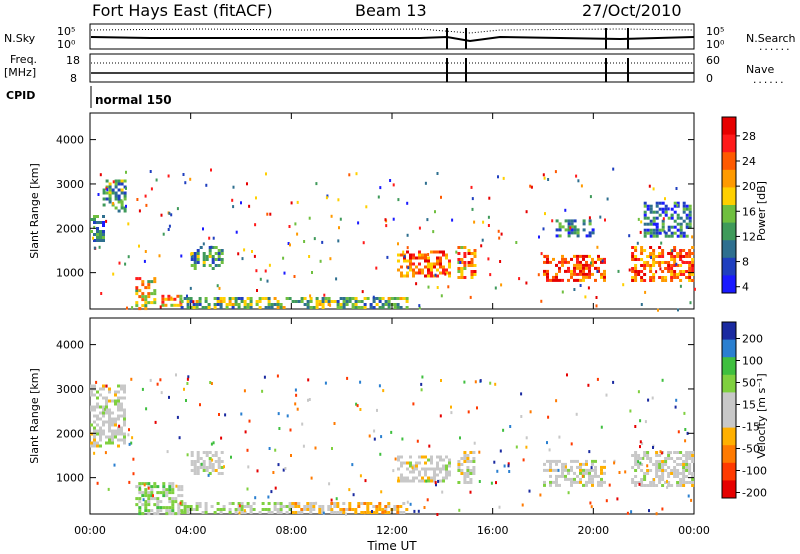  Describe the element at coordinates (749, 161) in the screenshot. I see `colorbar-tick-label: 24` at that location.